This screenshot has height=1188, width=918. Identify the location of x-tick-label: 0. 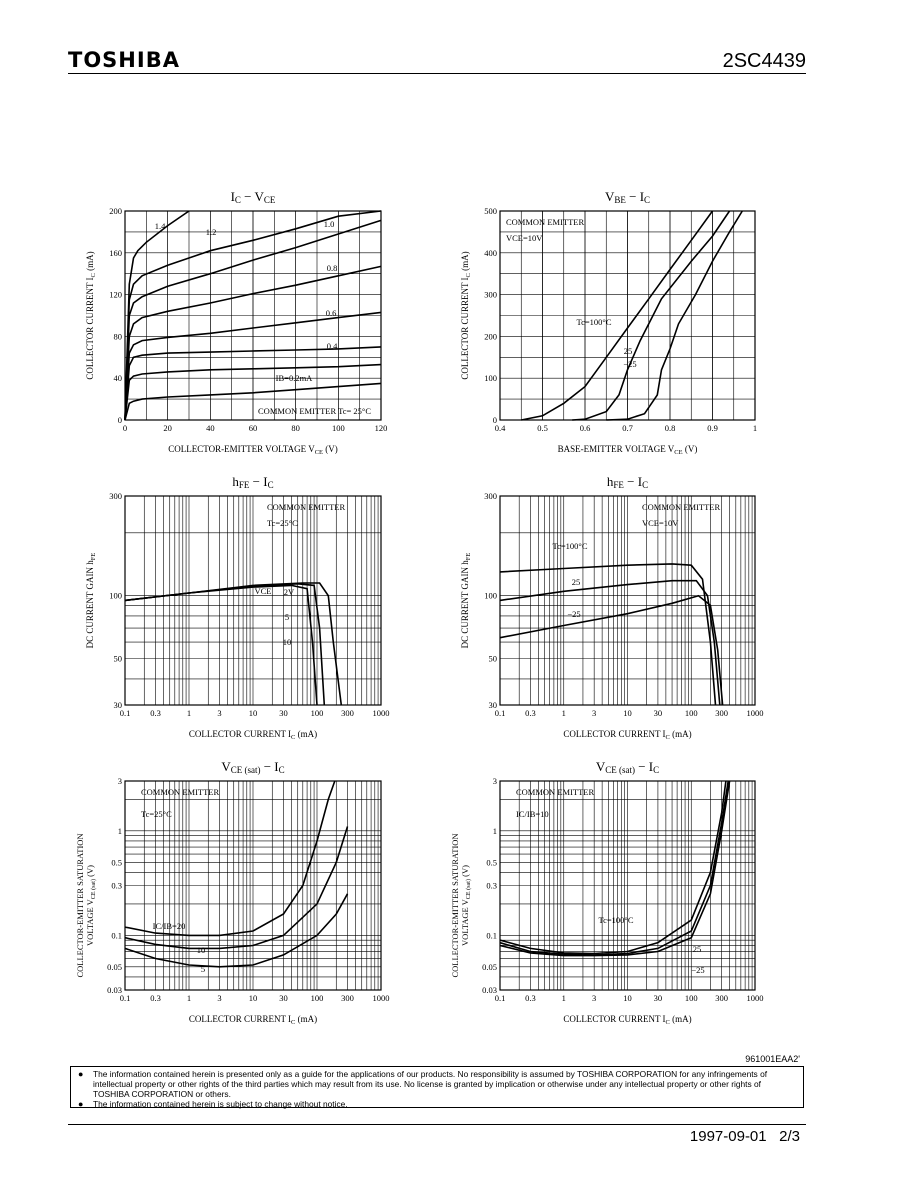
(125, 428).